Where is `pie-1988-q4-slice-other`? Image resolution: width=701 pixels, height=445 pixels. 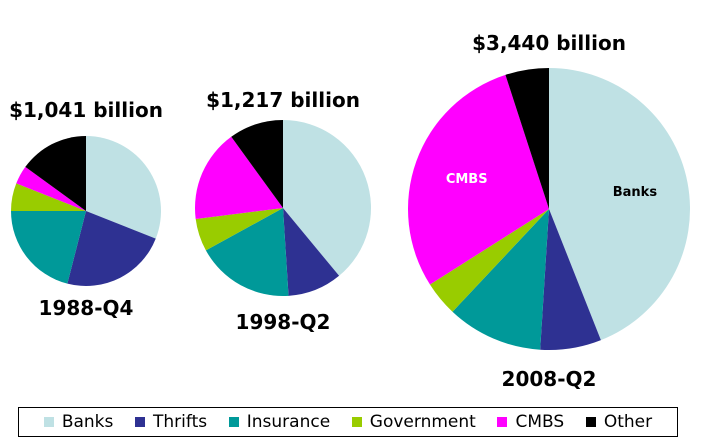 pie-1988-q4-slice-other is located at coordinates (55, 173).